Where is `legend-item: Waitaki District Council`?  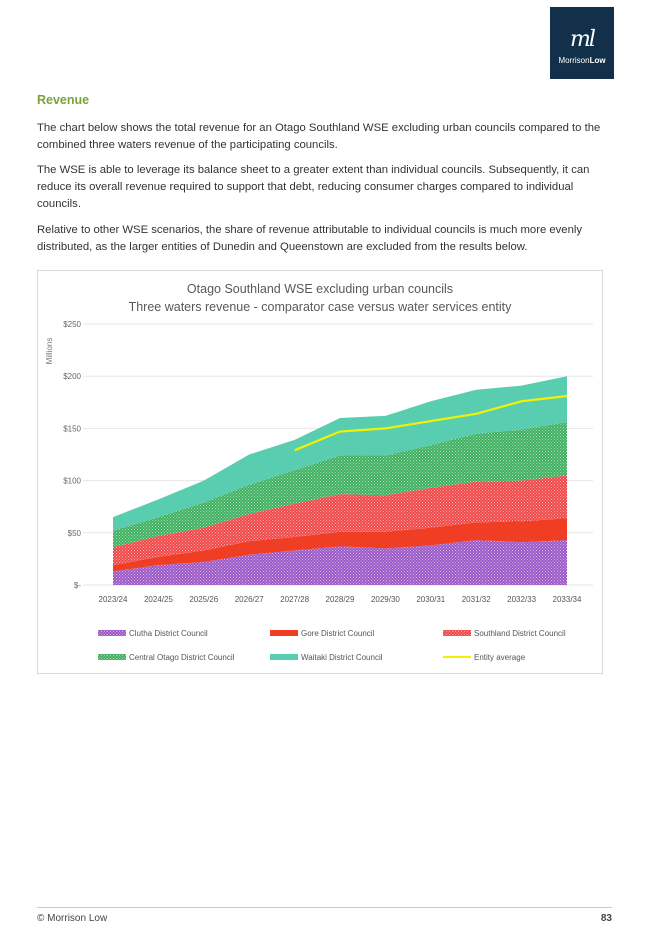 legend-item: Waitaki District Council is located at coordinates (326, 657).